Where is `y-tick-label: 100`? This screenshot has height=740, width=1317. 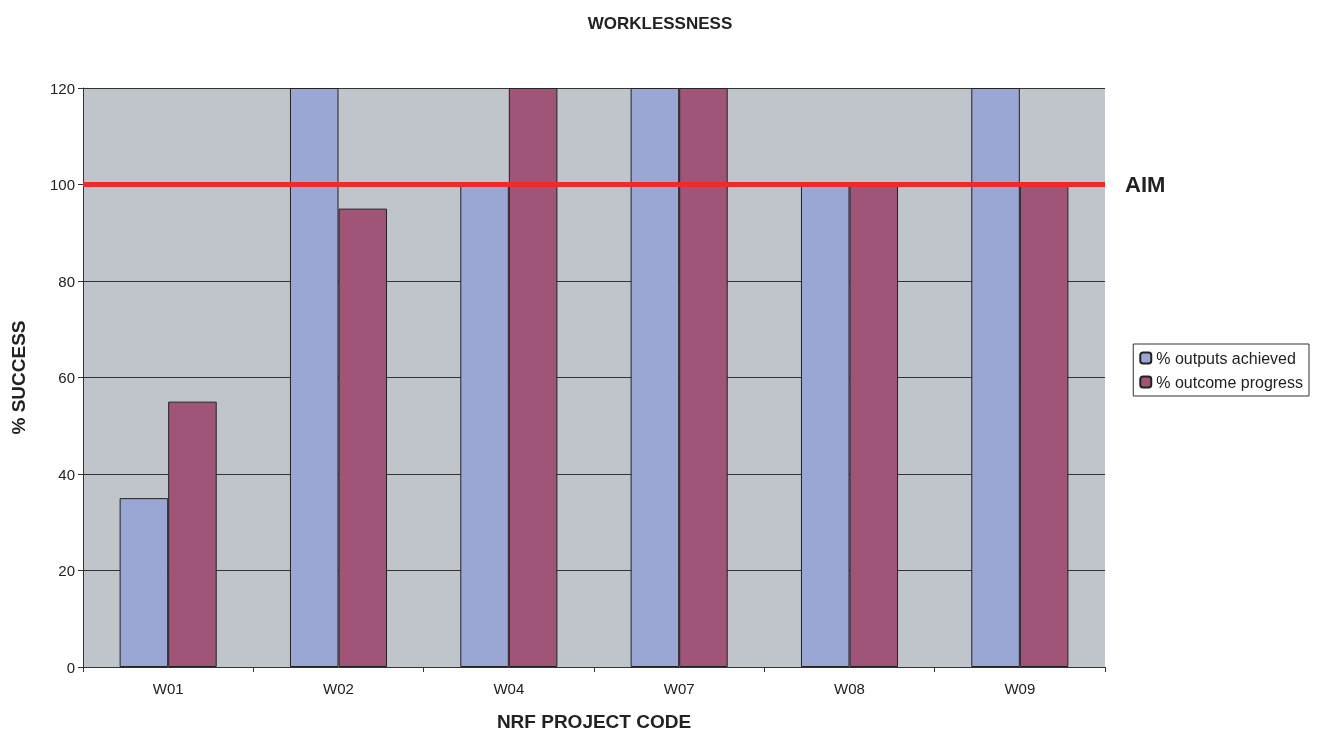 y-tick-label: 100 is located at coordinates (62, 184).